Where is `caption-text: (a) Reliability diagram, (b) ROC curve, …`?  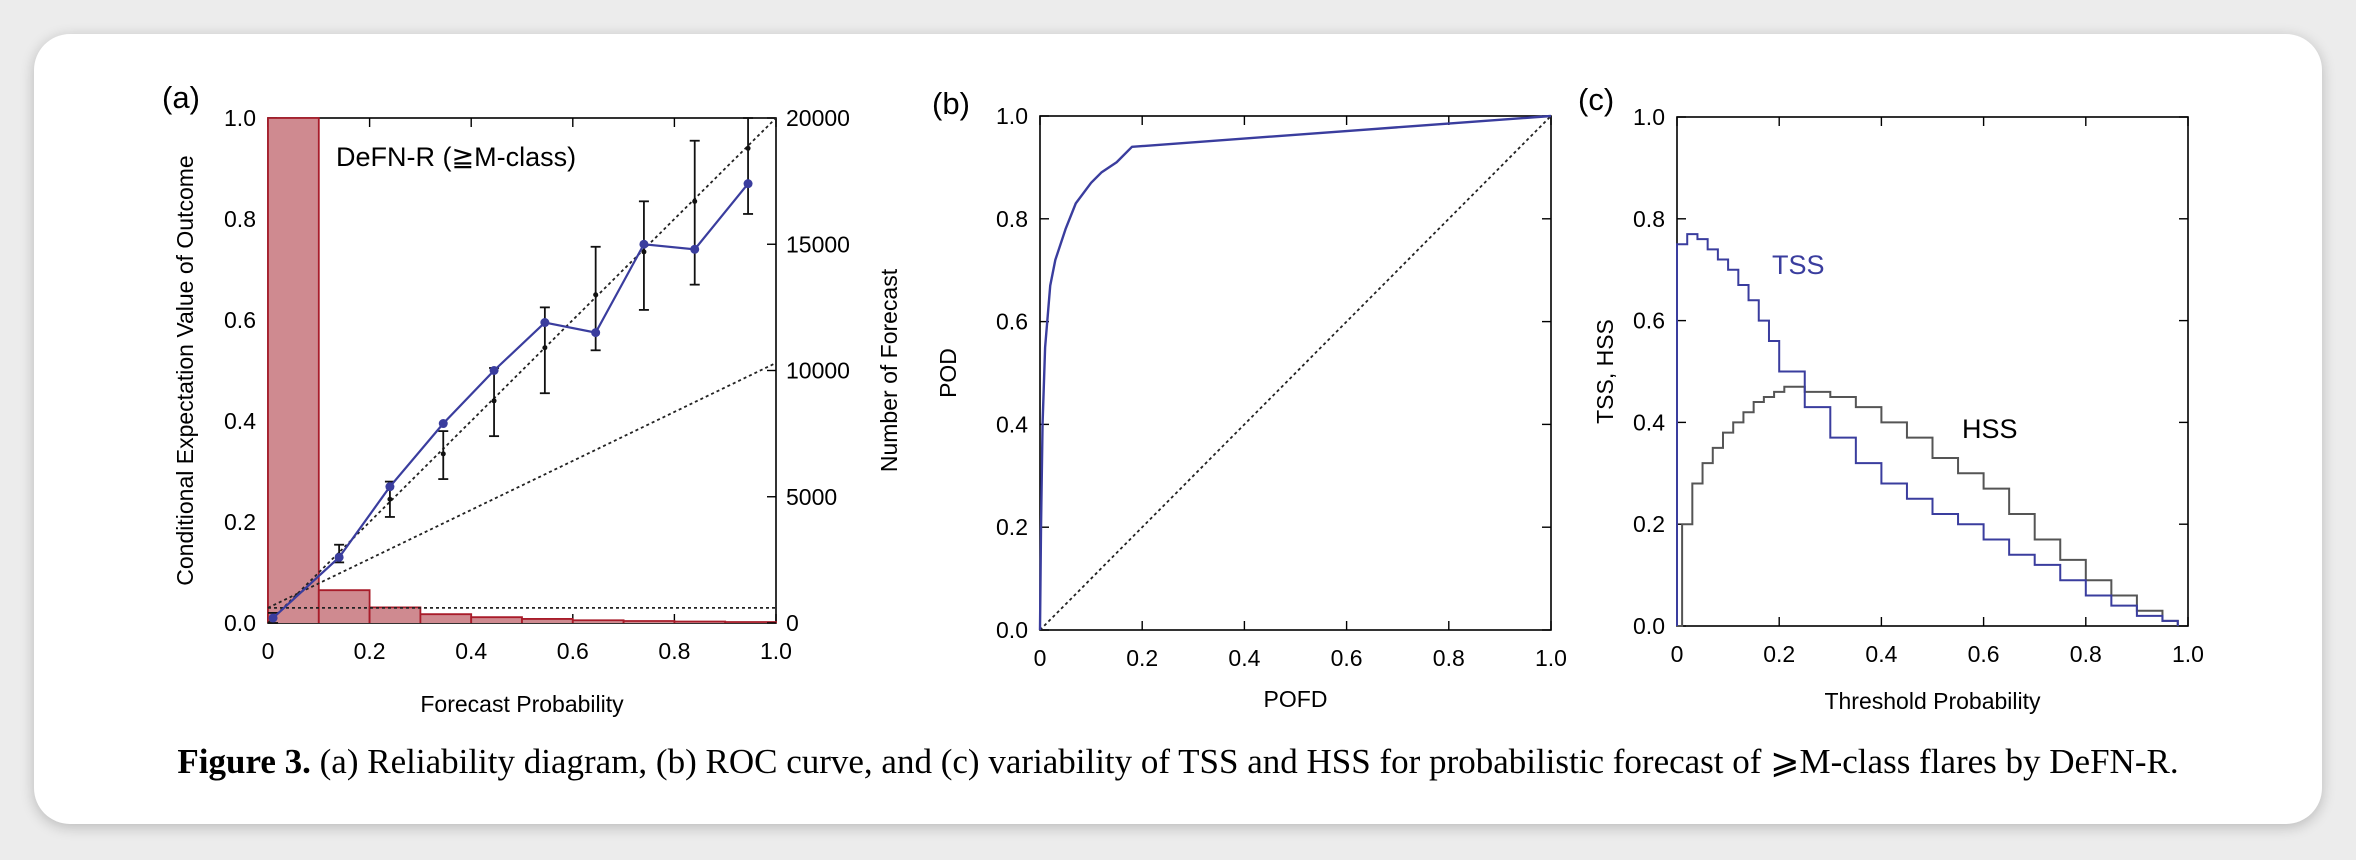
caption-text: (a) Reliability diagram, (b) ROC curve, … is located at coordinates (1249, 761).